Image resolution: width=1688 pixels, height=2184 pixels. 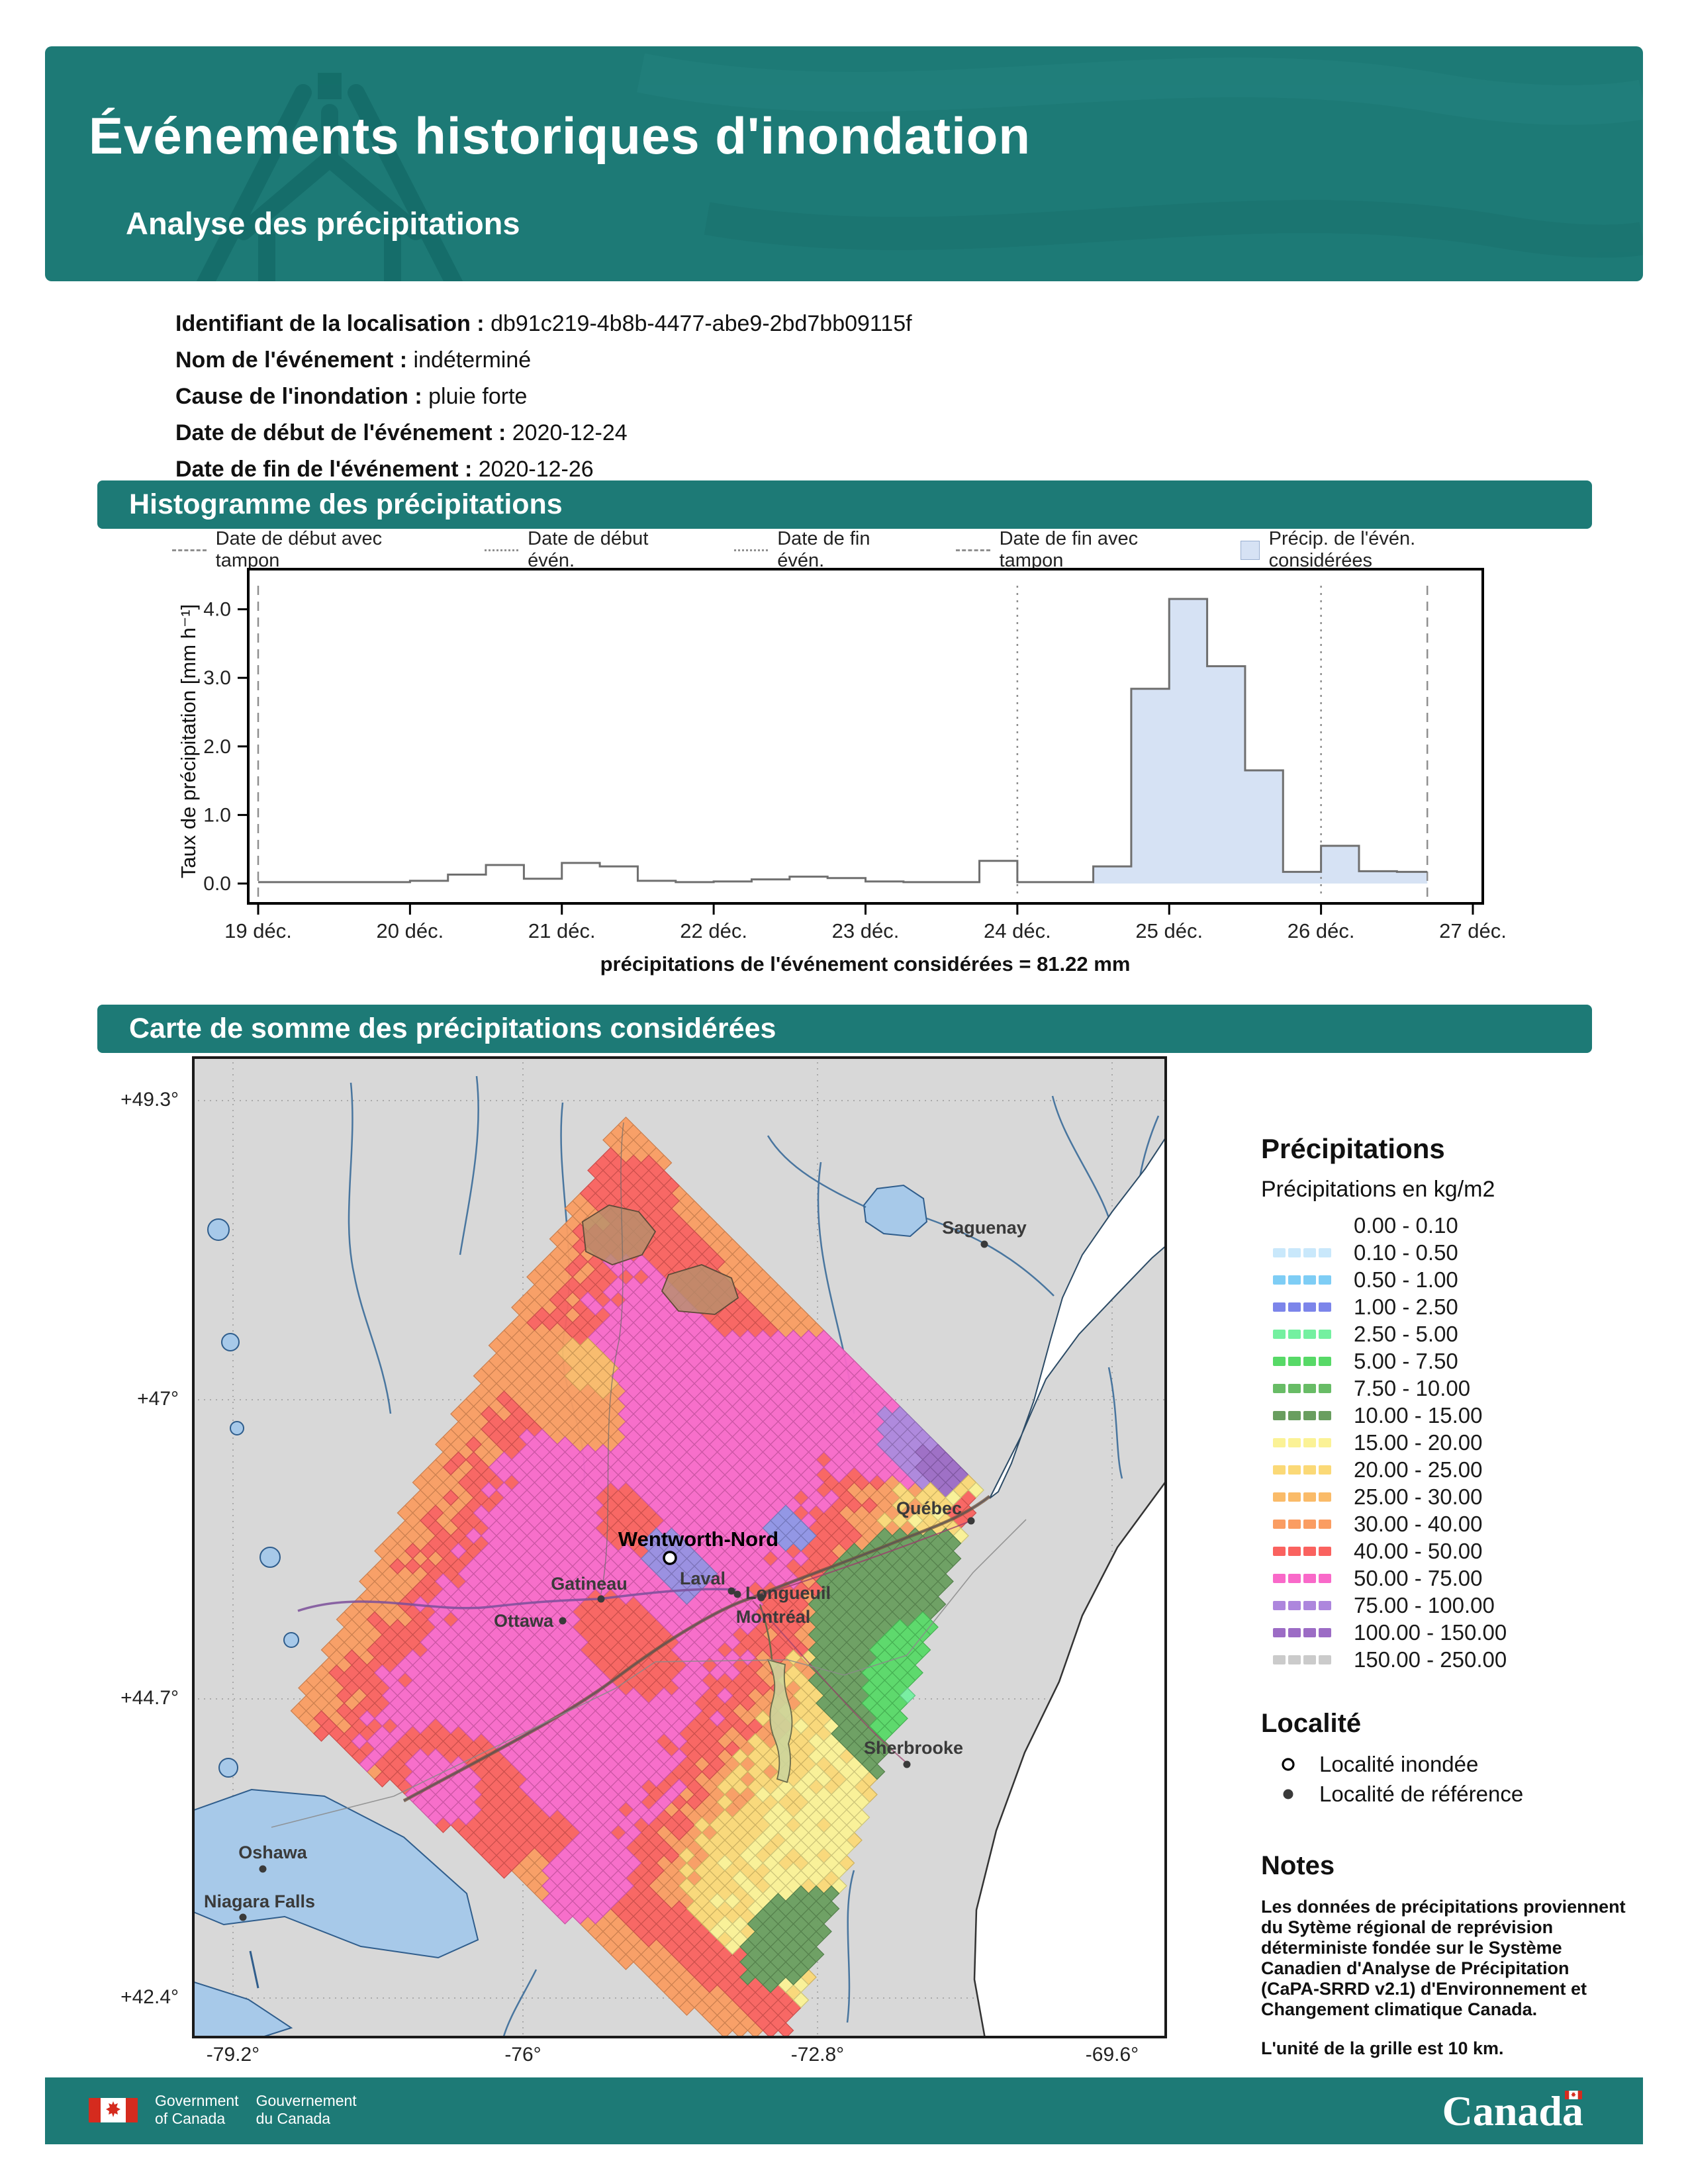 I want to click on legend-class-row: 50.00 - 75.00, so click(x=1449, y=1578).